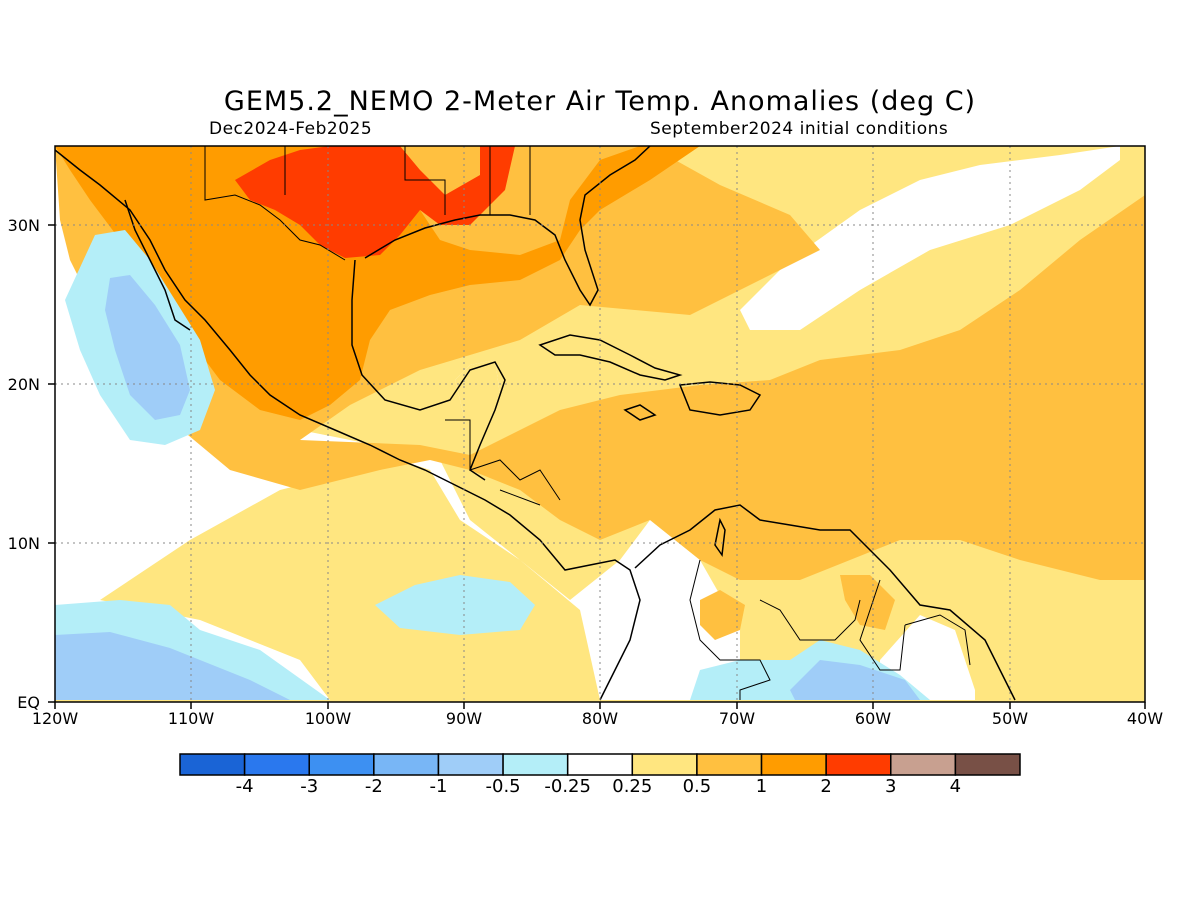  What do you see at coordinates (55, 718) in the screenshot?
I see `lon-label-120w: 120W` at bounding box center [55, 718].